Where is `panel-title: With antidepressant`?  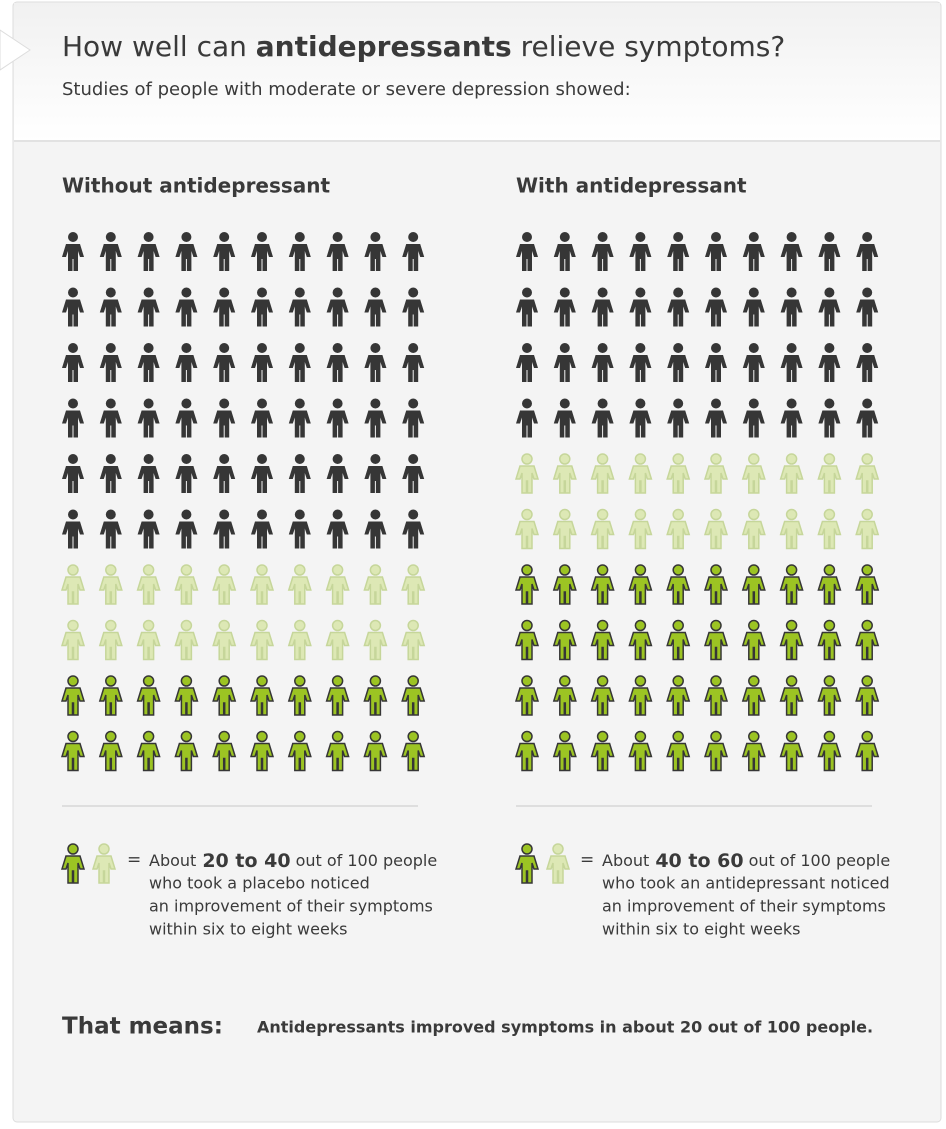 panel-title: With antidepressant is located at coordinates (631, 186).